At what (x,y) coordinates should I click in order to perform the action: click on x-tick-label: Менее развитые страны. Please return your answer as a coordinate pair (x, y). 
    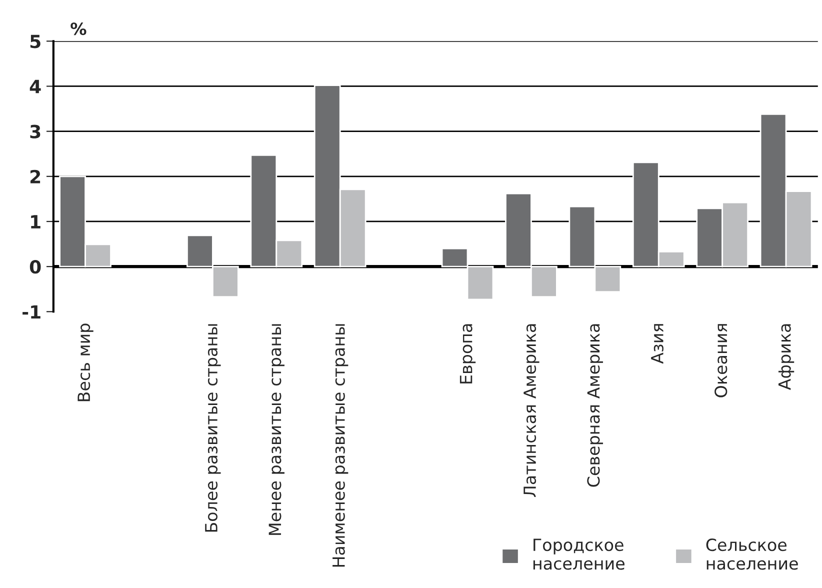
    Looking at the image, I should click on (276, 429).